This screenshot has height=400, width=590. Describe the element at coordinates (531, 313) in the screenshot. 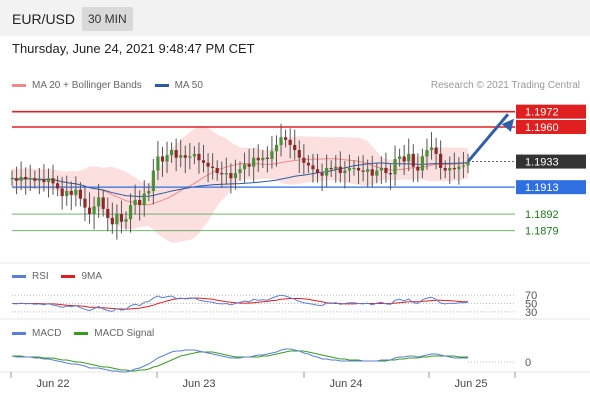

I see `rsi-level-label: 30` at that location.